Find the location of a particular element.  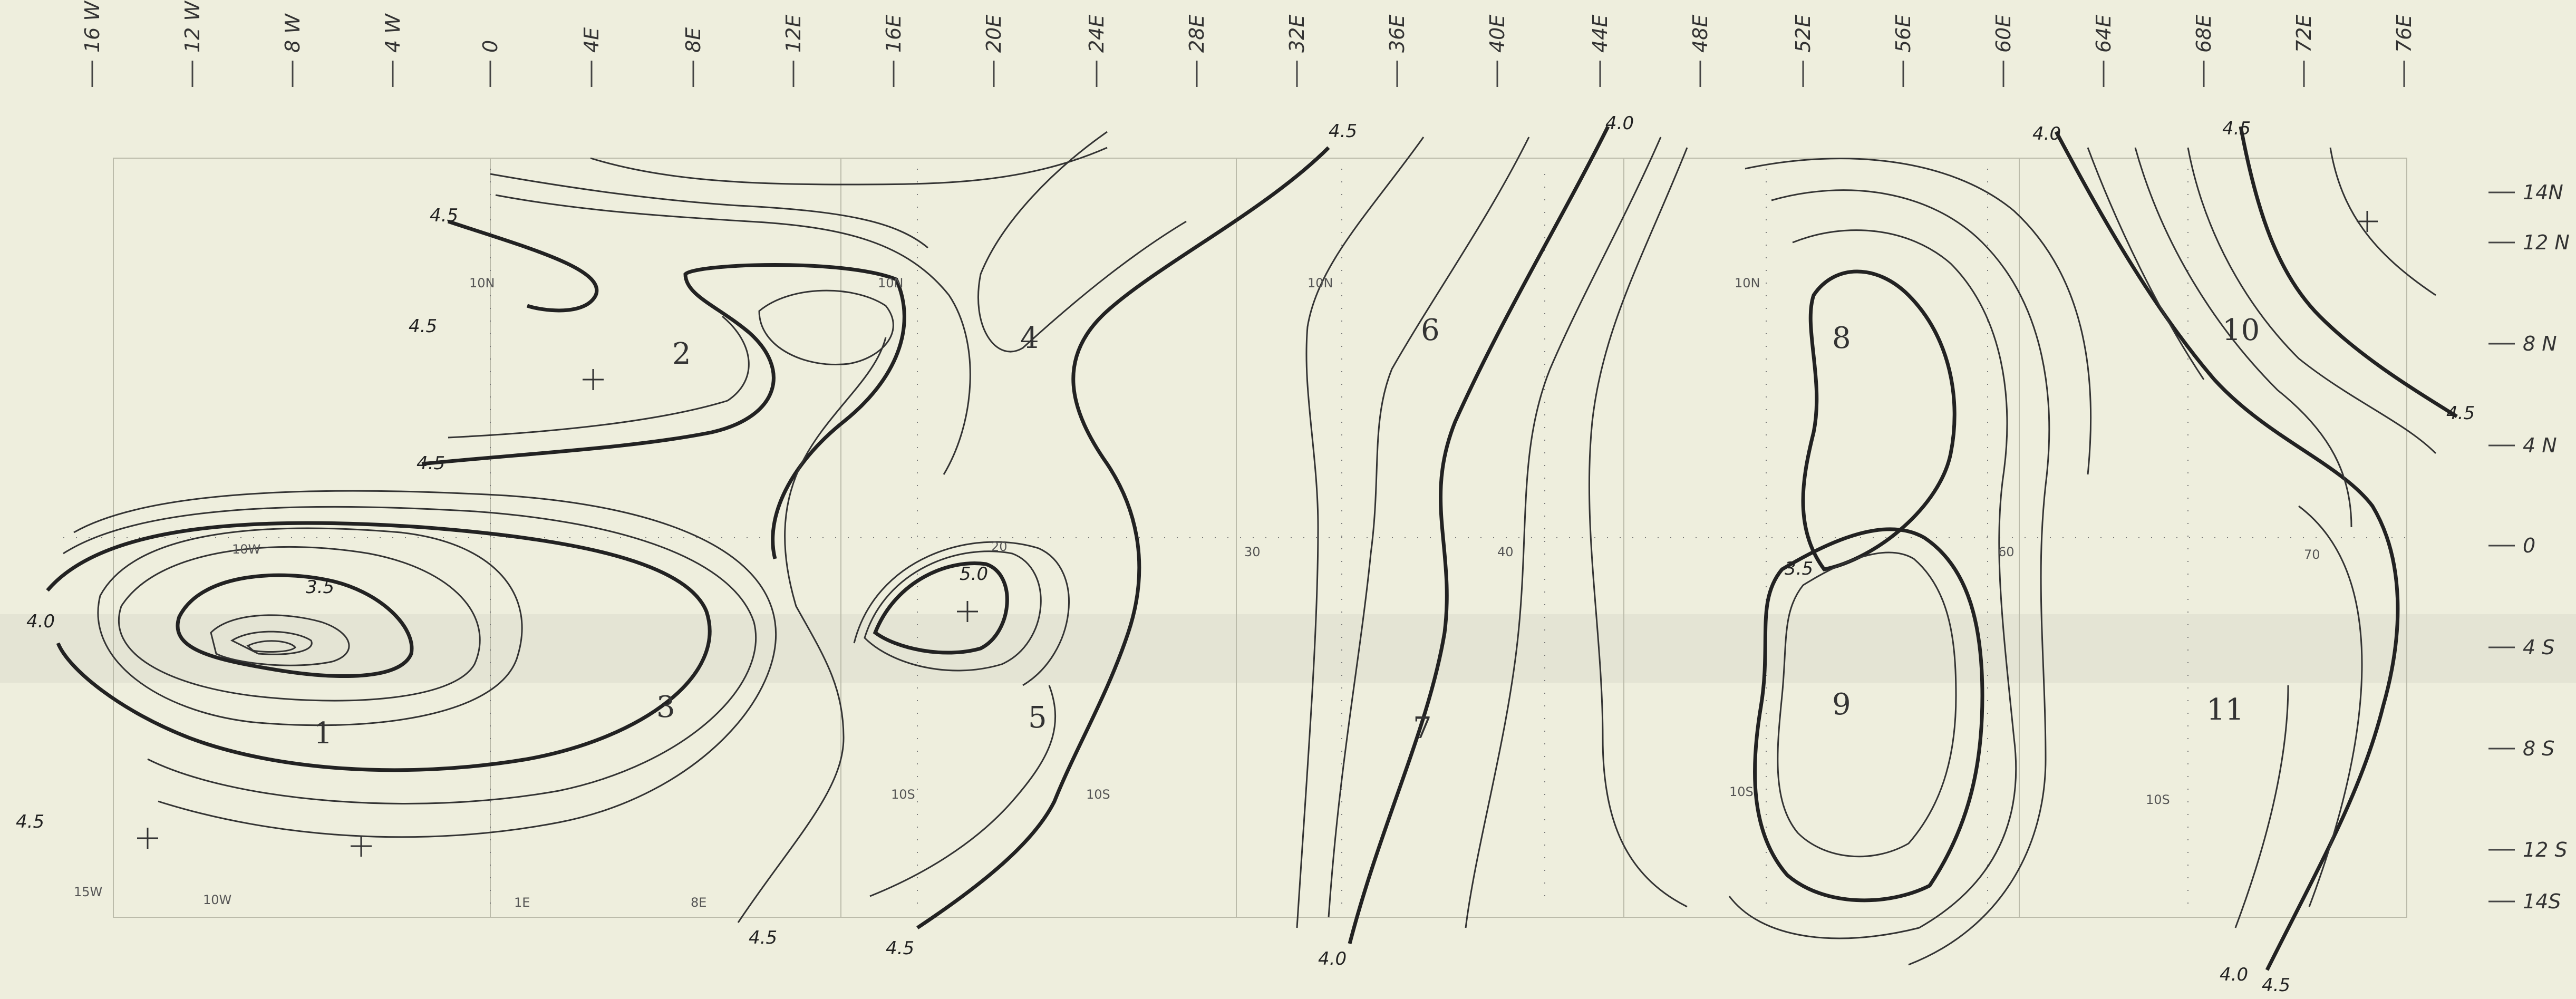

latitude-label: 4 N is located at coordinates (2540, 446).